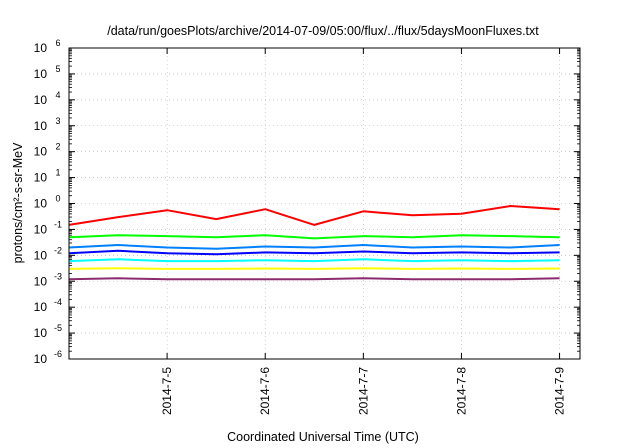 The height and width of the screenshot is (448, 640). What do you see at coordinates (57, 43) in the screenshot?
I see `y-tick-exponent: 6` at bounding box center [57, 43].